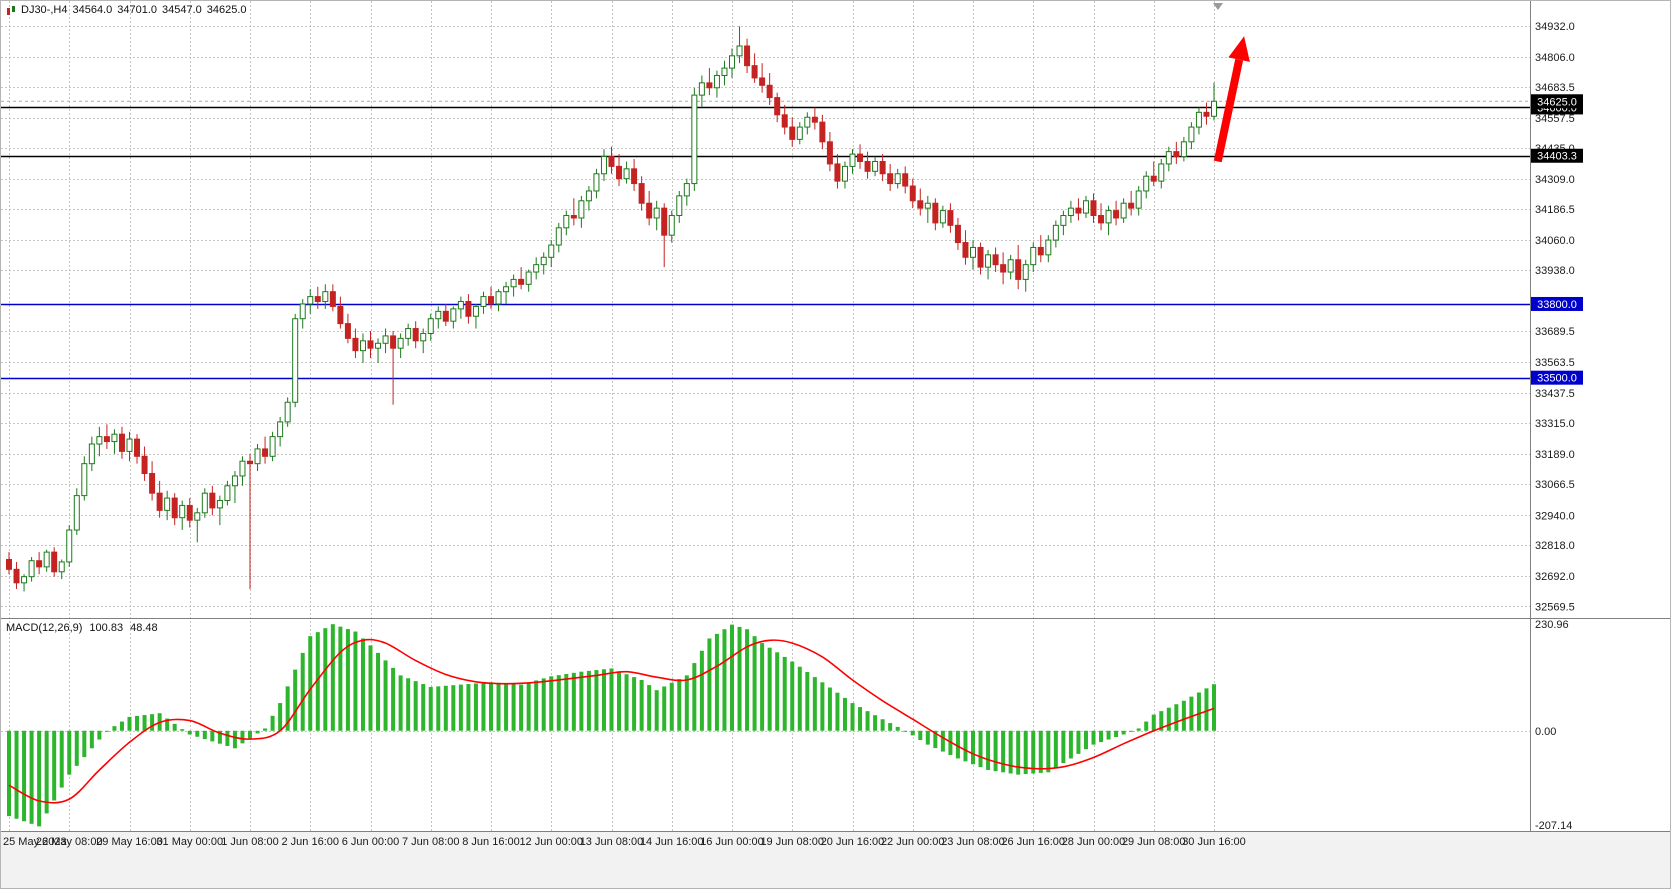  Describe the element at coordinates (1154, 842) in the screenshot. I see `svg-text: 29 Jun 08:00` at that location.